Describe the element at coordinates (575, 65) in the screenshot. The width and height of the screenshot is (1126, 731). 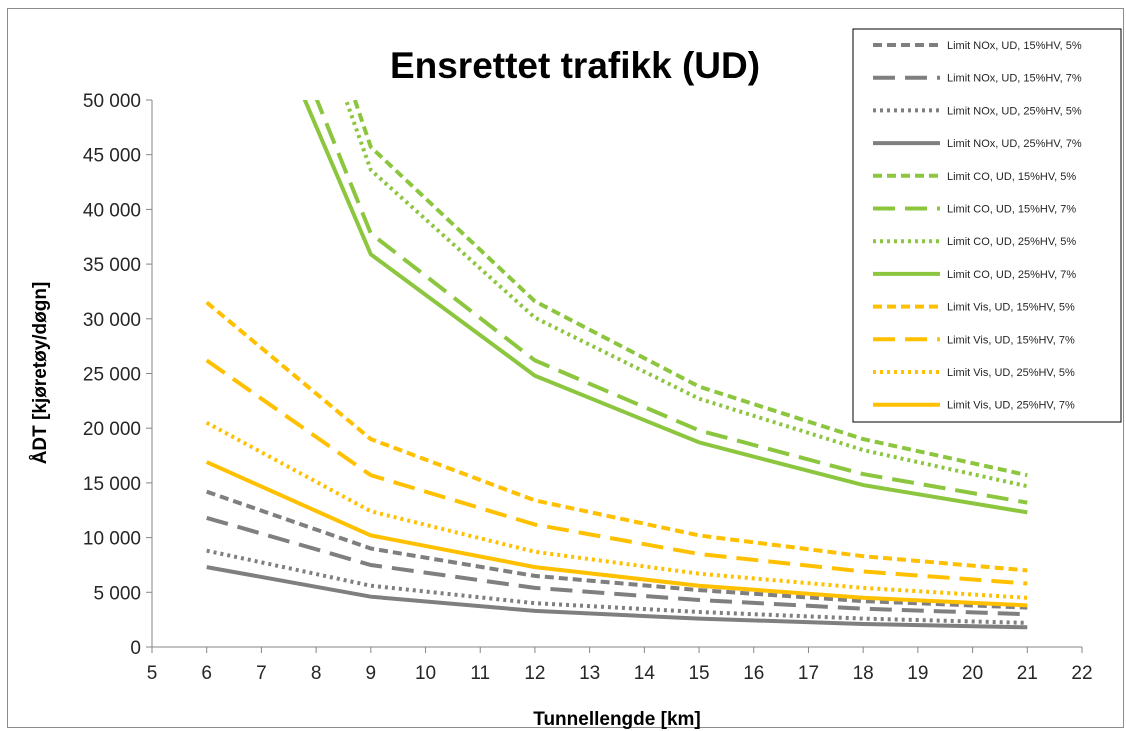
I see `chart-title: Ensrettet trafikk (UD)` at that location.